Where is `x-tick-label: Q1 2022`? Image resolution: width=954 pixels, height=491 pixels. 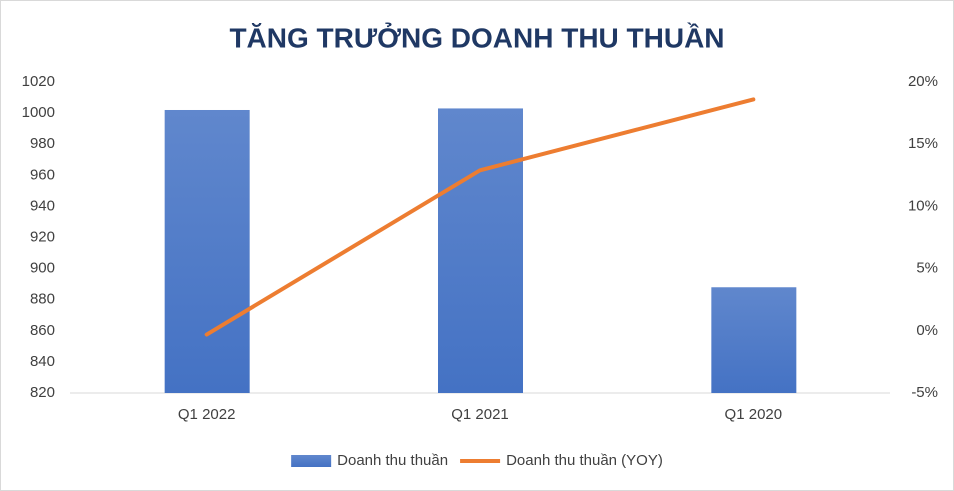
x-tick-label: Q1 2022 is located at coordinates (207, 414).